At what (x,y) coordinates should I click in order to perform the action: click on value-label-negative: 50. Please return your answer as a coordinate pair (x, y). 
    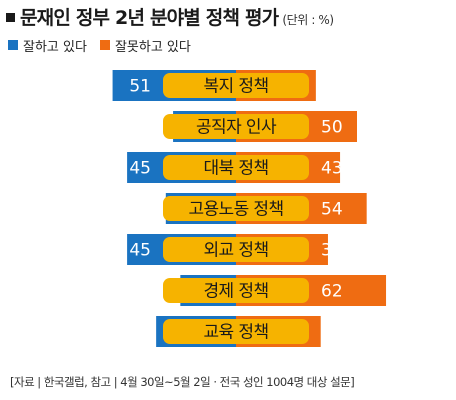
    Looking at the image, I should click on (332, 128).